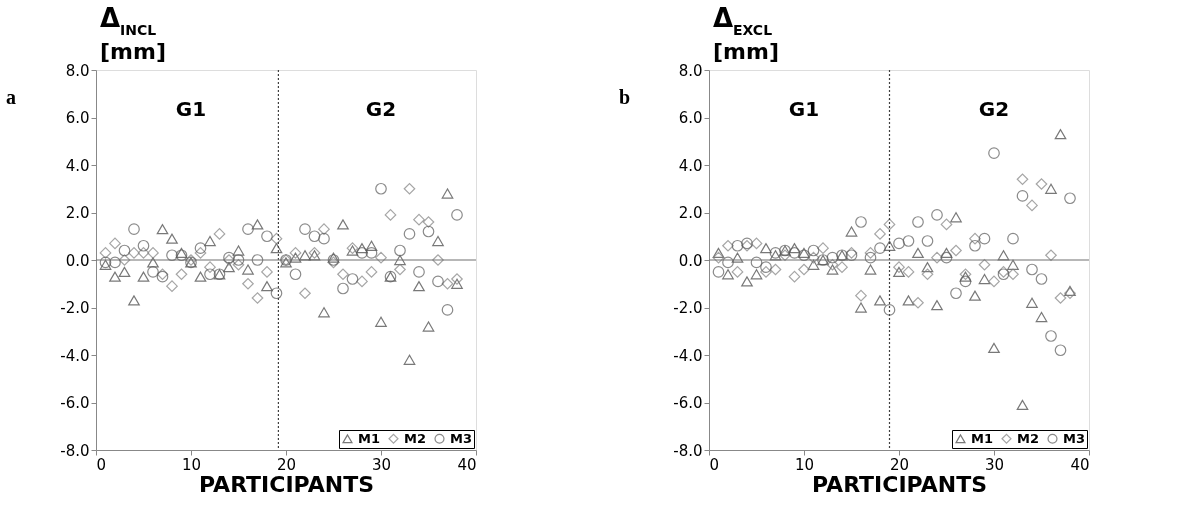 This screenshot has height=527, width=1189. Describe the element at coordinates (899, 484) in the screenshot. I see `x-axis-title: PARTICIPANTS` at that location.